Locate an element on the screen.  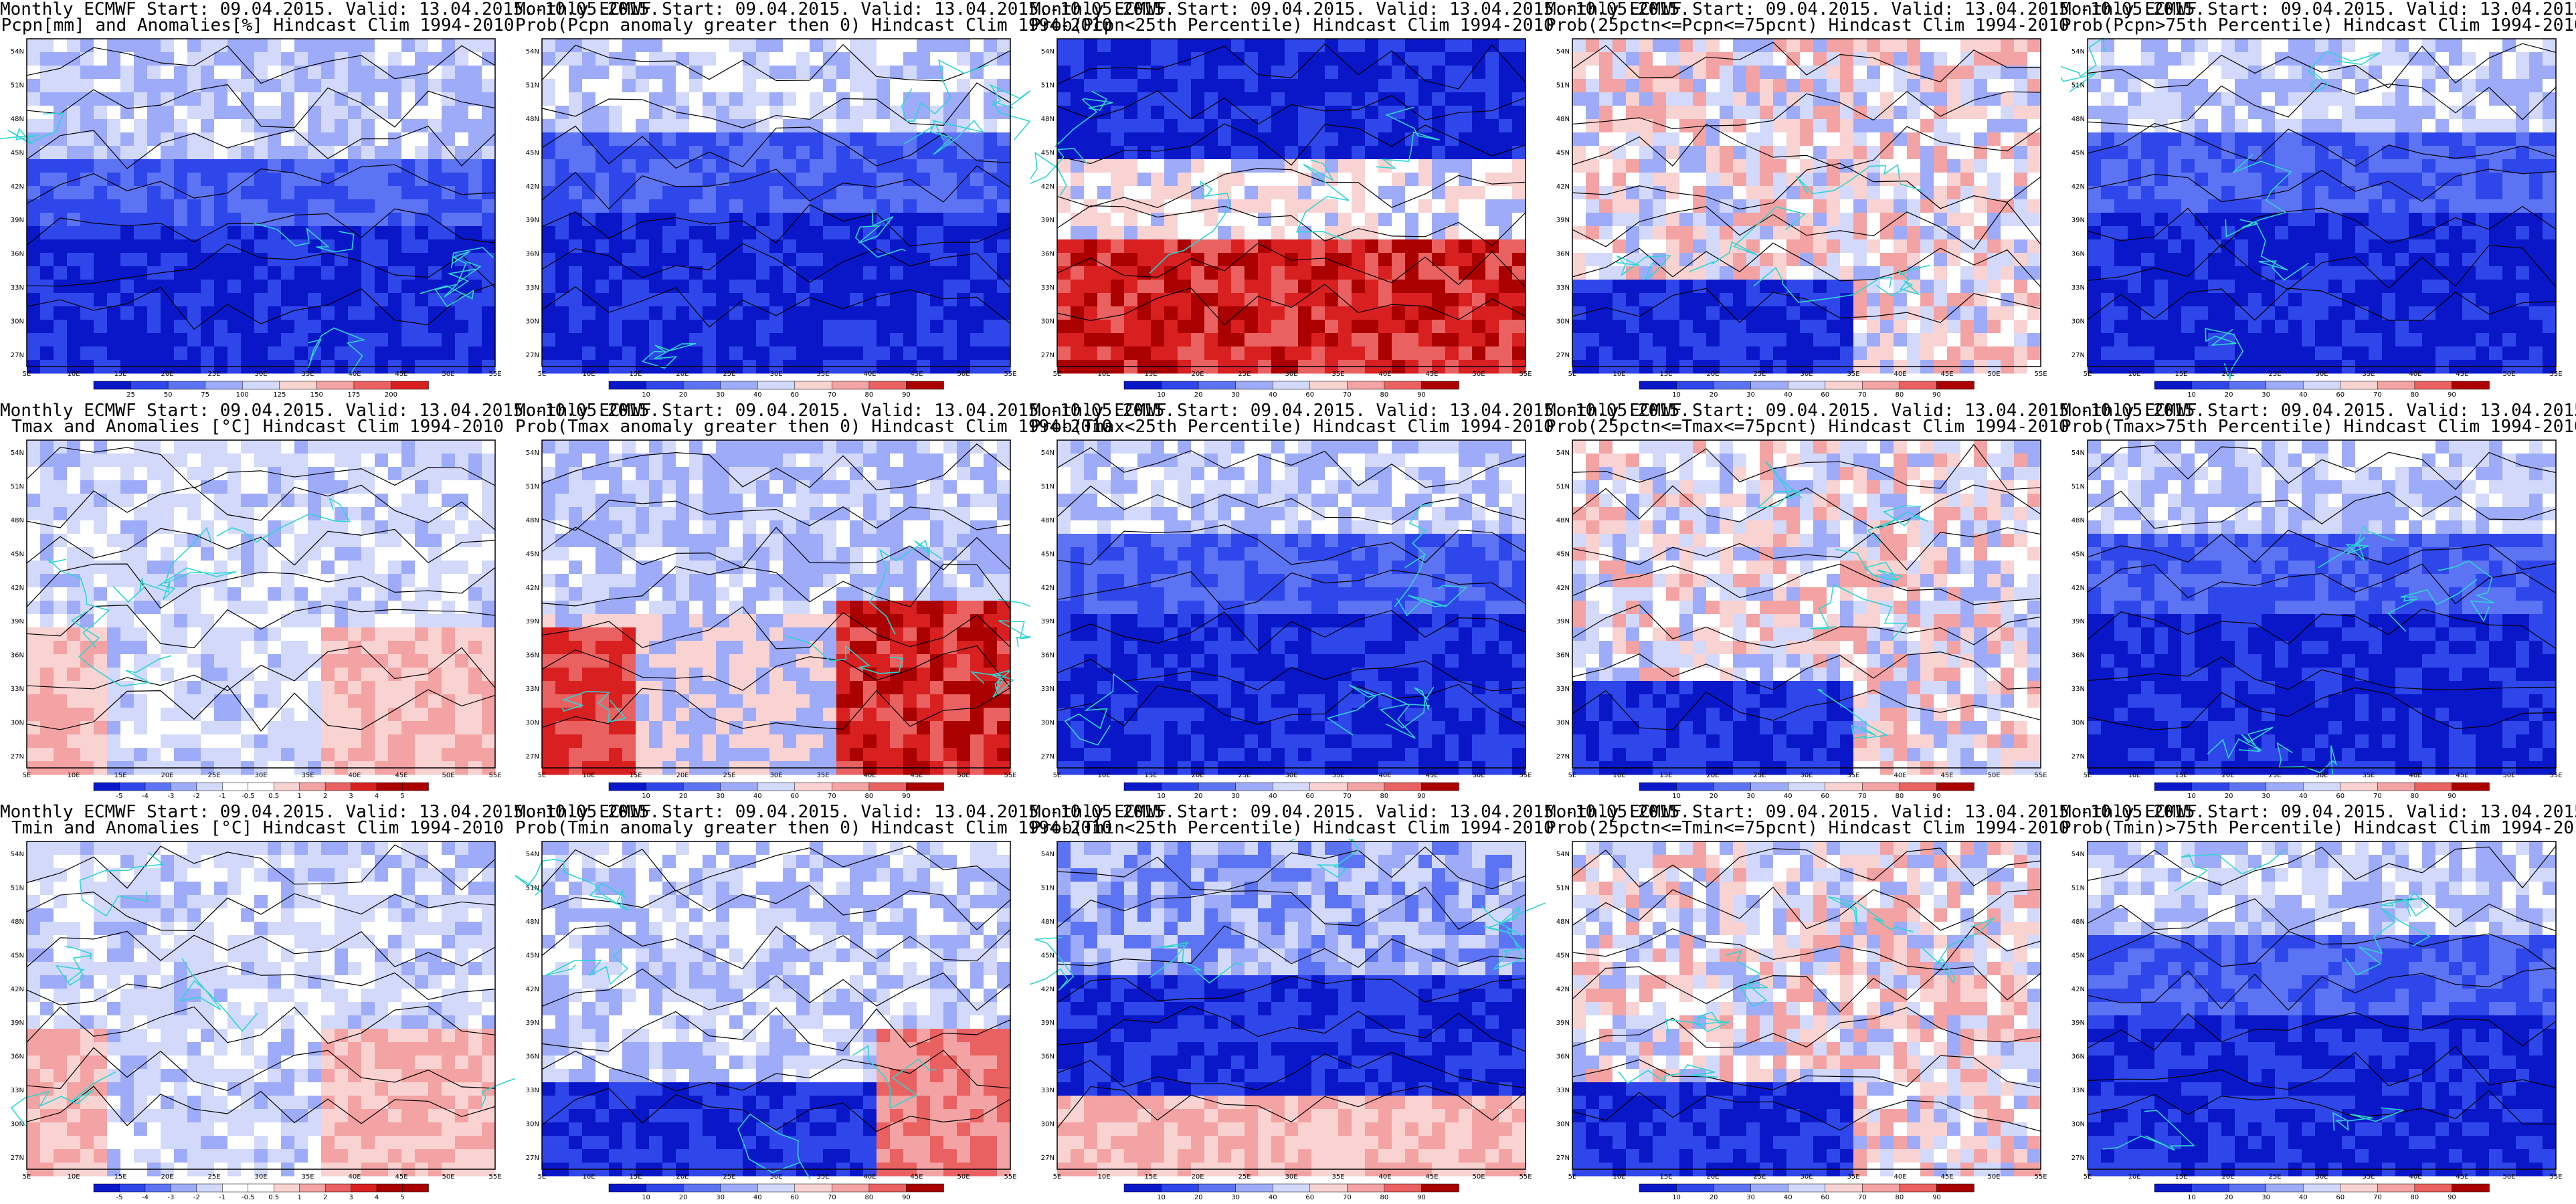
colorbar-label: 10 is located at coordinates (1676, 395).